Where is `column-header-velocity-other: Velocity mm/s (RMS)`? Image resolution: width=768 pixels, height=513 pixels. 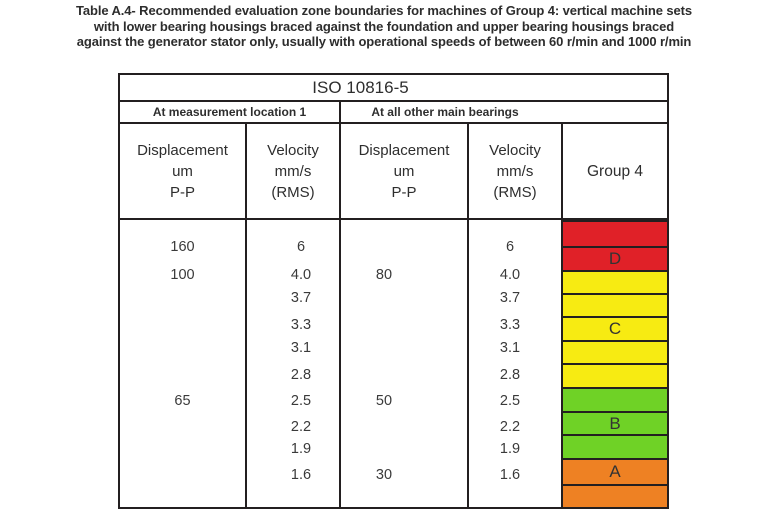
column-header-velocity-other: Velocity mm/s (RMS) is located at coordinates (515, 171).